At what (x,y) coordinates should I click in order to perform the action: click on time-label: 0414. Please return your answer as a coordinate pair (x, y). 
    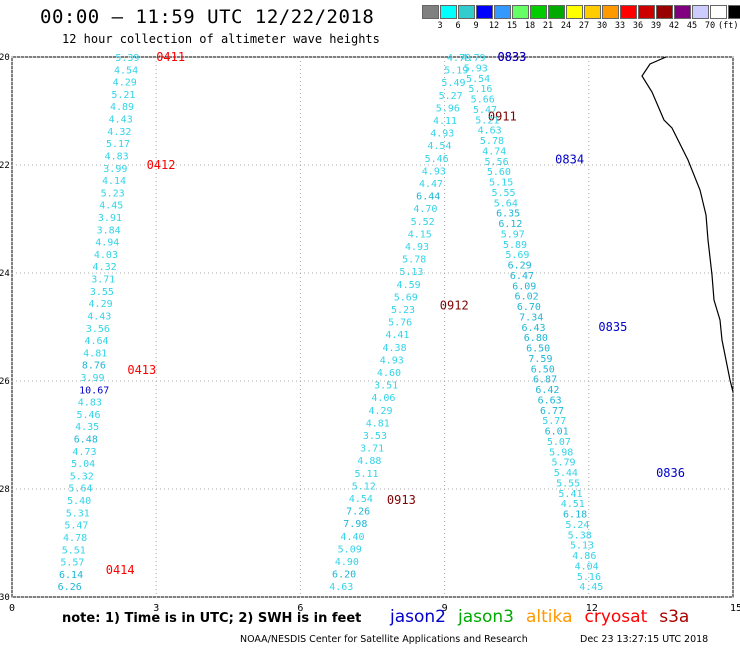
    Looking at the image, I should click on (120, 570).